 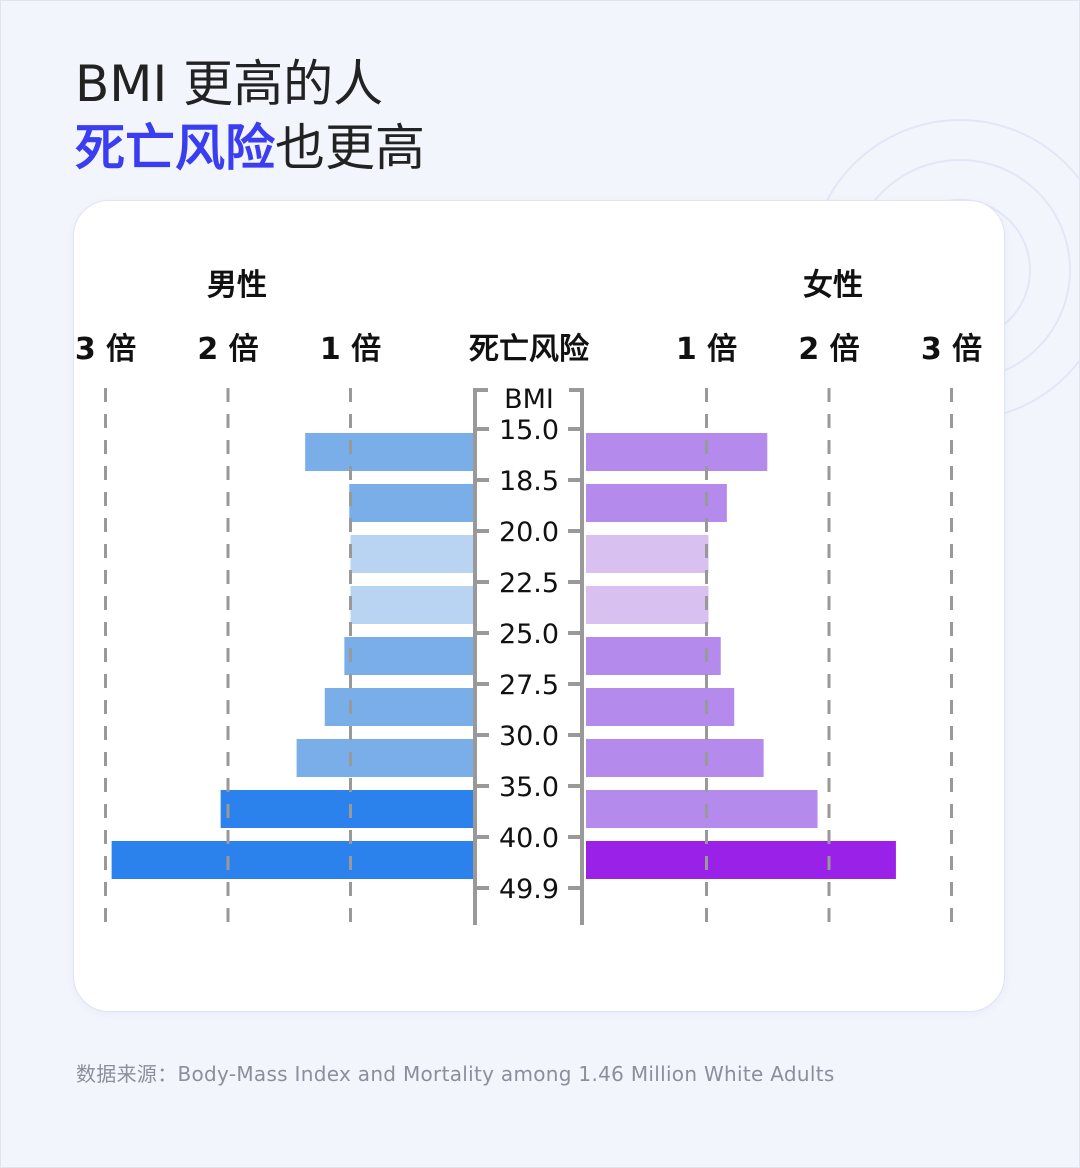 What do you see at coordinates (350, 349) in the screenshot?
I see `x-tick-label-male: 1 倍` at bounding box center [350, 349].